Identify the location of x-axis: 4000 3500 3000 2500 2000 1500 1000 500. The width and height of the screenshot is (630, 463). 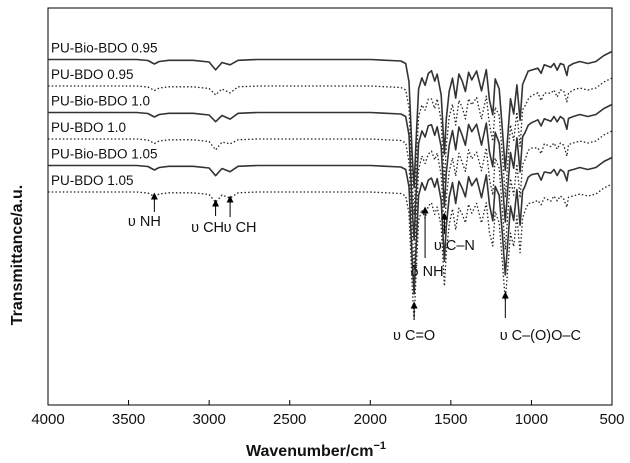
(328, 414).